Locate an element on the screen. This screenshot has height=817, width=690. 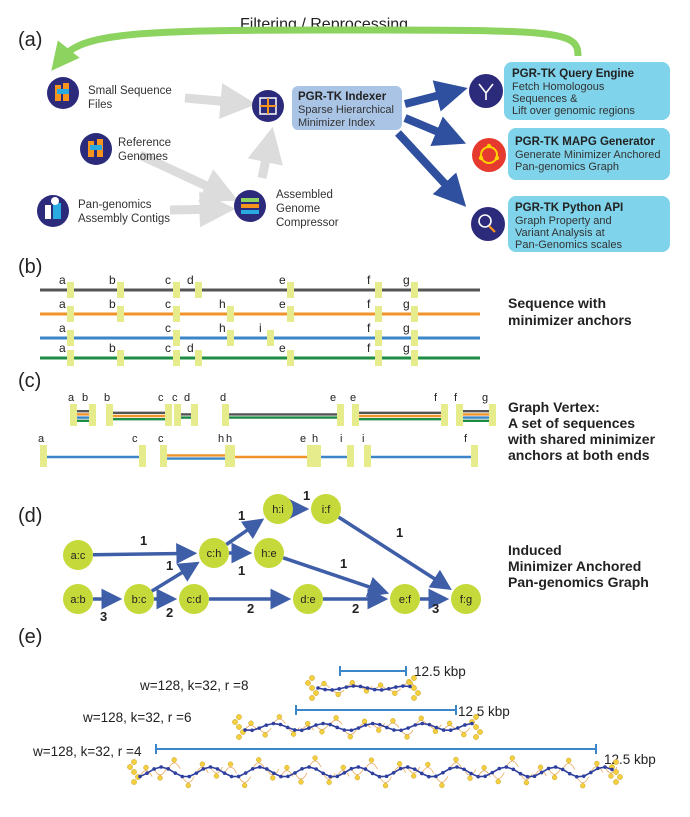
python-api-box is located at coordinates (589, 224).